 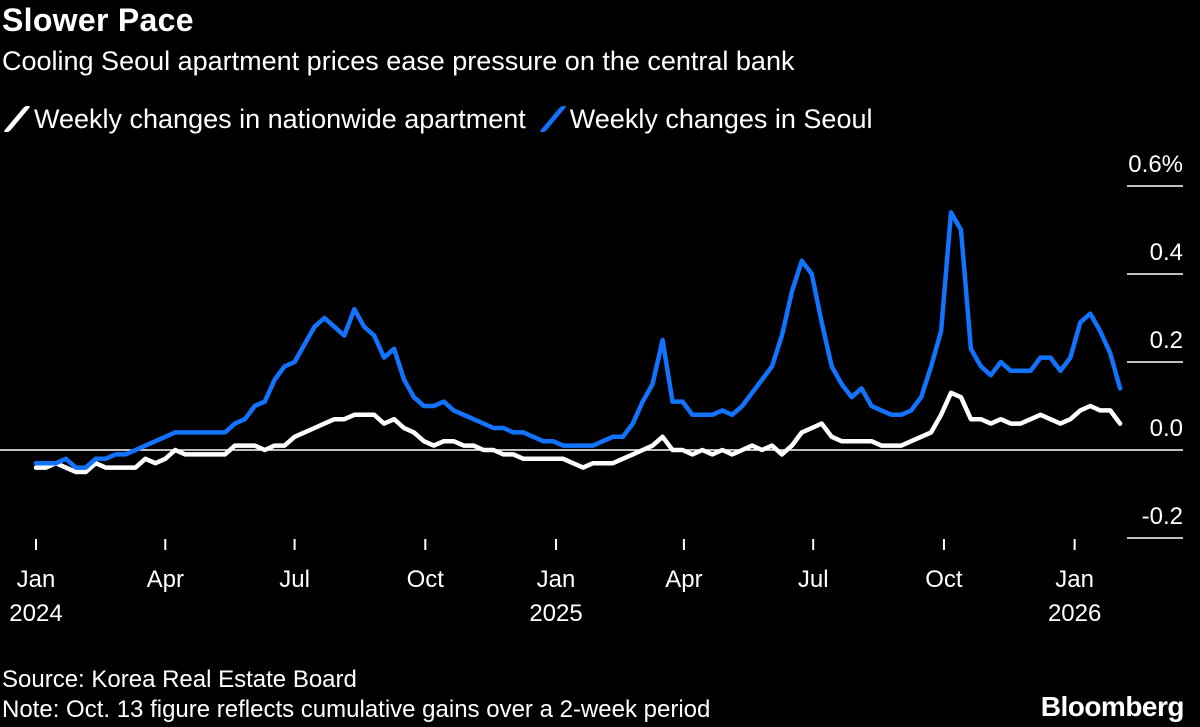 What do you see at coordinates (1112, 706) in the screenshot?
I see `bloomberg-logo: Bloomberg` at bounding box center [1112, 706].